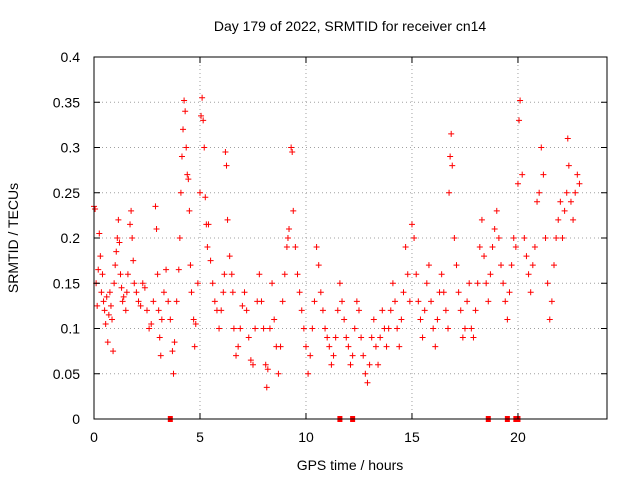 Image resolution: width=640 pixels, height=480 pixels. What do you see at coordinates (66, 102) in the screenshot?
I see `y-tick-label: 0.35` at bounding box center [66, 102].